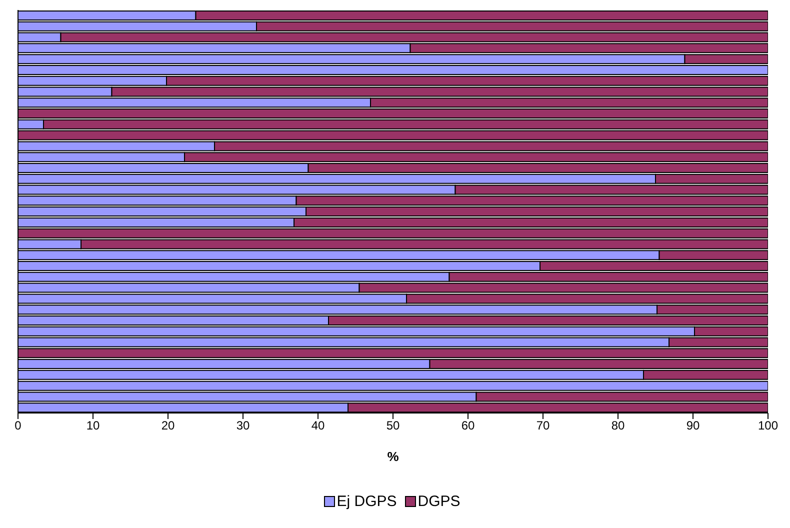 Image resolution: width=790 pixels, height=528 pixels. I want to click on x-tick-label: 40, so click(318, 425).